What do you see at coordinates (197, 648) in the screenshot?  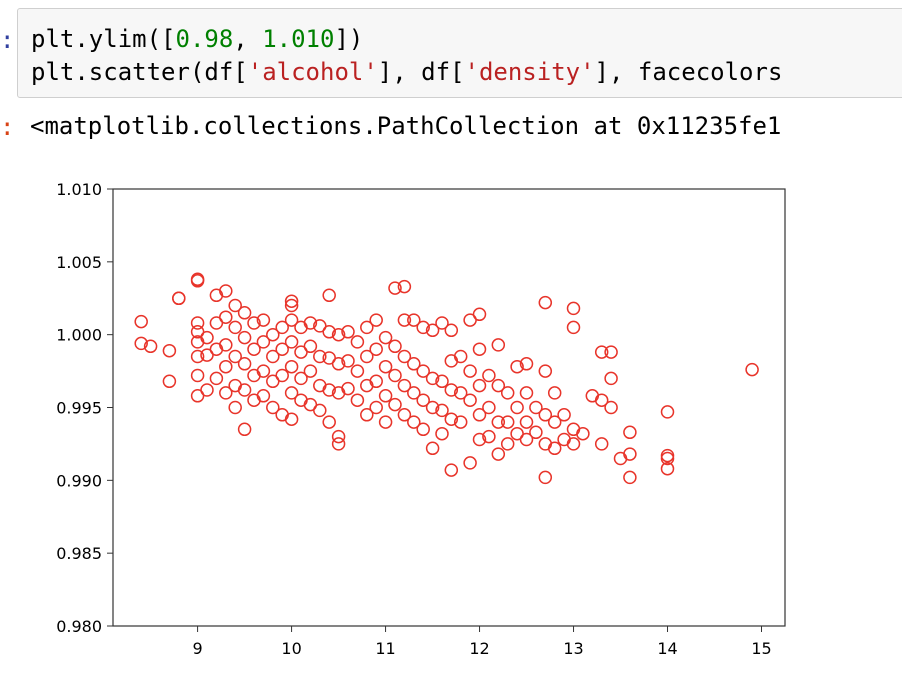 I see `x-tick-label: 9` at bounding box center [197, 648].